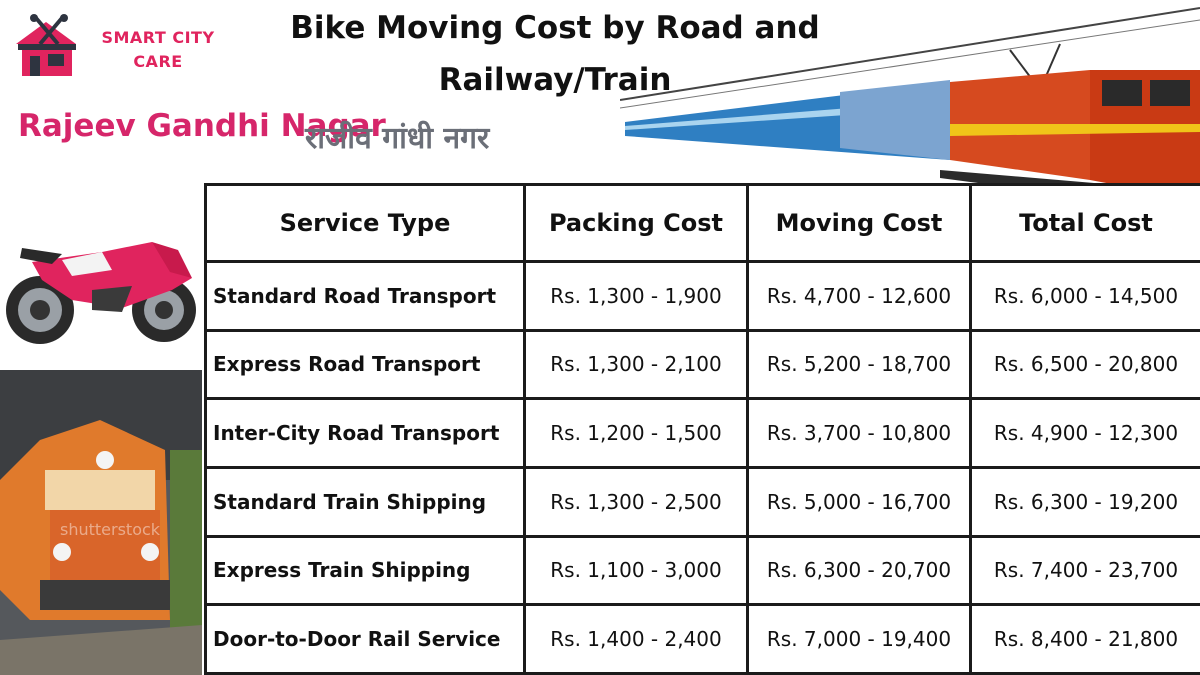 This screenshot has height=675, width=1200. I want to click on service-type-cell: Standard Road Transport, so click(365, 296).